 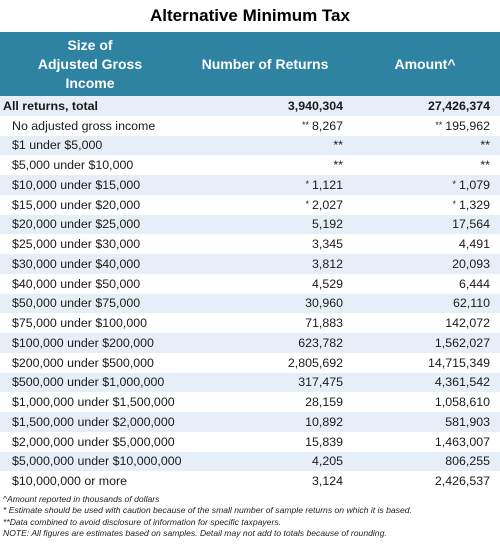 I want to click on table-row: $20,000 under $25,000 5,192 17,564, so click(x=250, y=224).